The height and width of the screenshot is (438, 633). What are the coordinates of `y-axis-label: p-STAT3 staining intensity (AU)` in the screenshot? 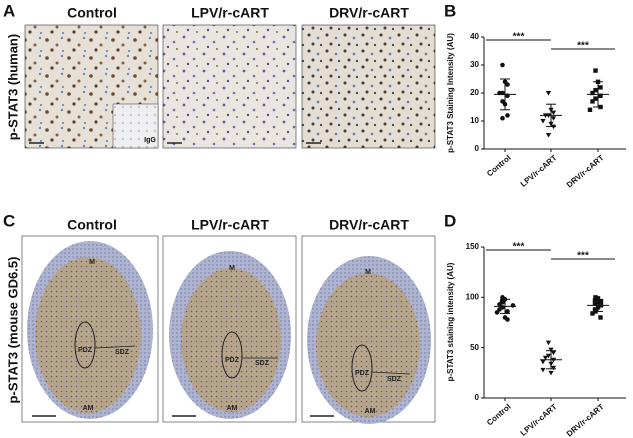 It's located at (450, 321).